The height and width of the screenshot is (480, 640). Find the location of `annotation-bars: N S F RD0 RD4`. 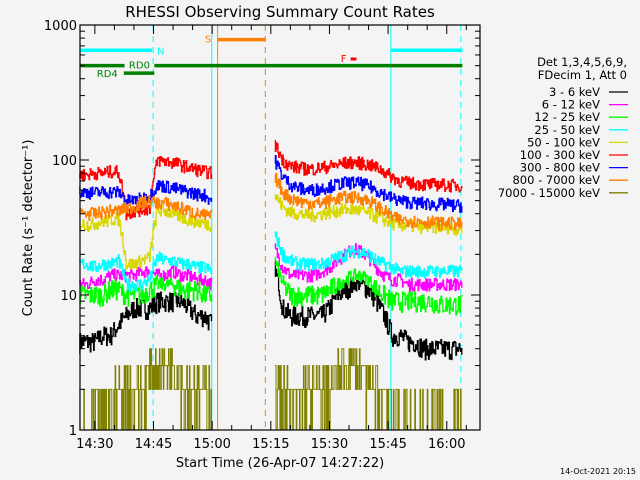

annotation-bars: N S F RD0 RD4 is located at coordinates (271, 57).